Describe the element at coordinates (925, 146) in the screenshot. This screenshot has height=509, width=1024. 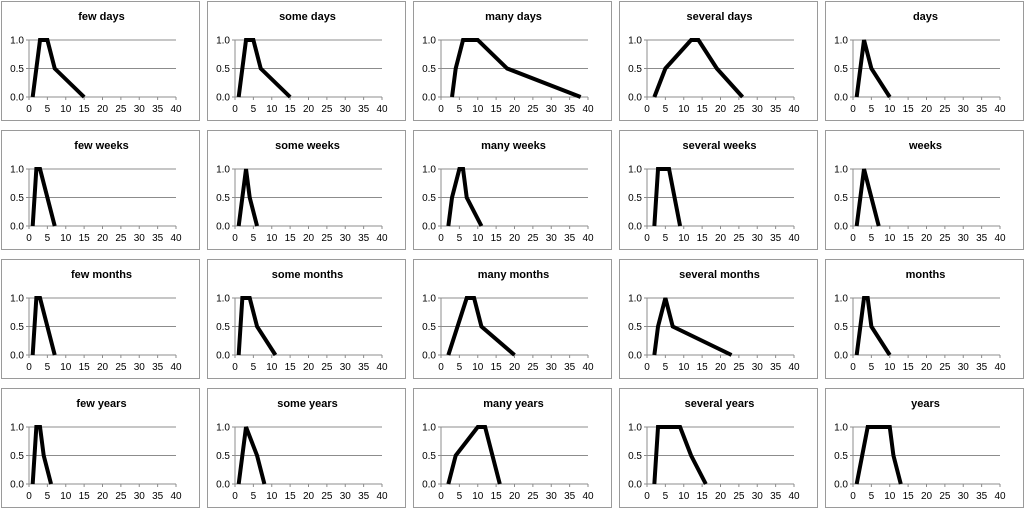
I see `chart-title: weeks` at that location.